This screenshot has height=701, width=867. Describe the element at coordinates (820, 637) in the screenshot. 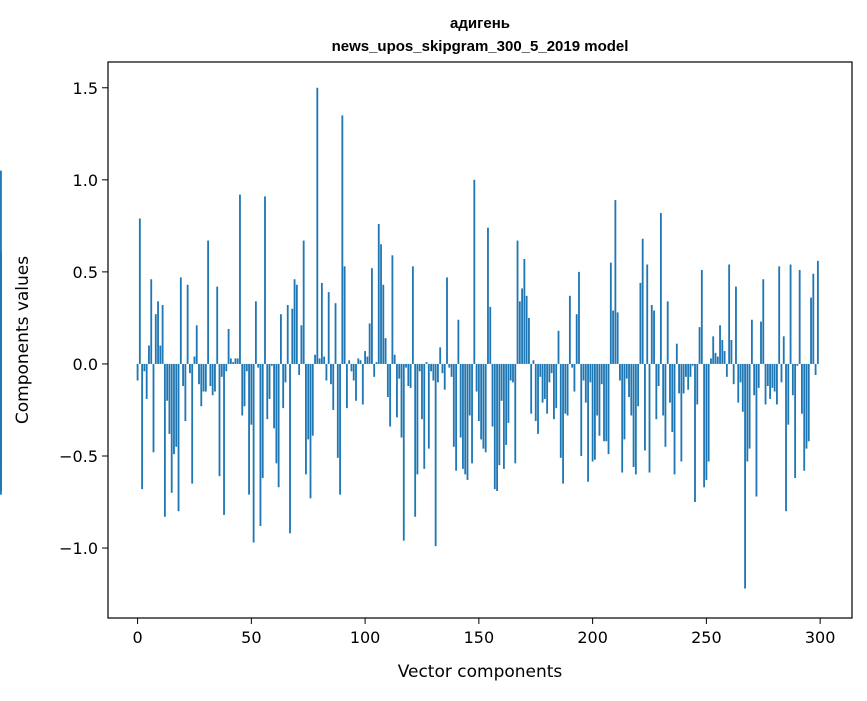

I see `x-tick-label: 300` at that location.